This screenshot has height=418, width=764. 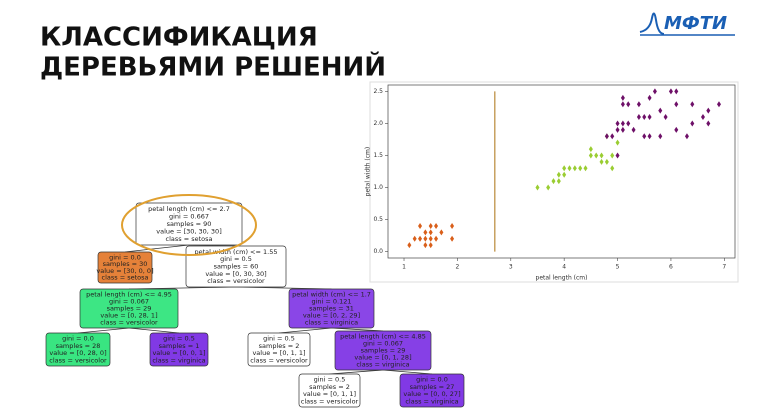 What do you see at coordinates (129, 295) in the screenshot?
I see `node-text: petal length (cm) <= 4.95` at bounding box center [129, 295].